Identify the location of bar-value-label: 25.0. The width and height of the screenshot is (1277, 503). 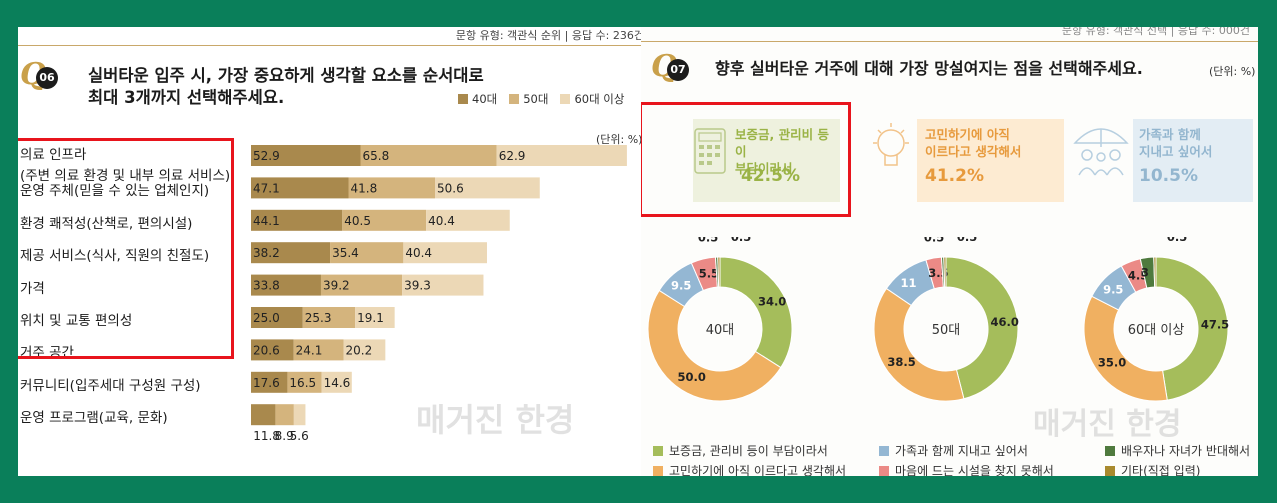
(266, 318).